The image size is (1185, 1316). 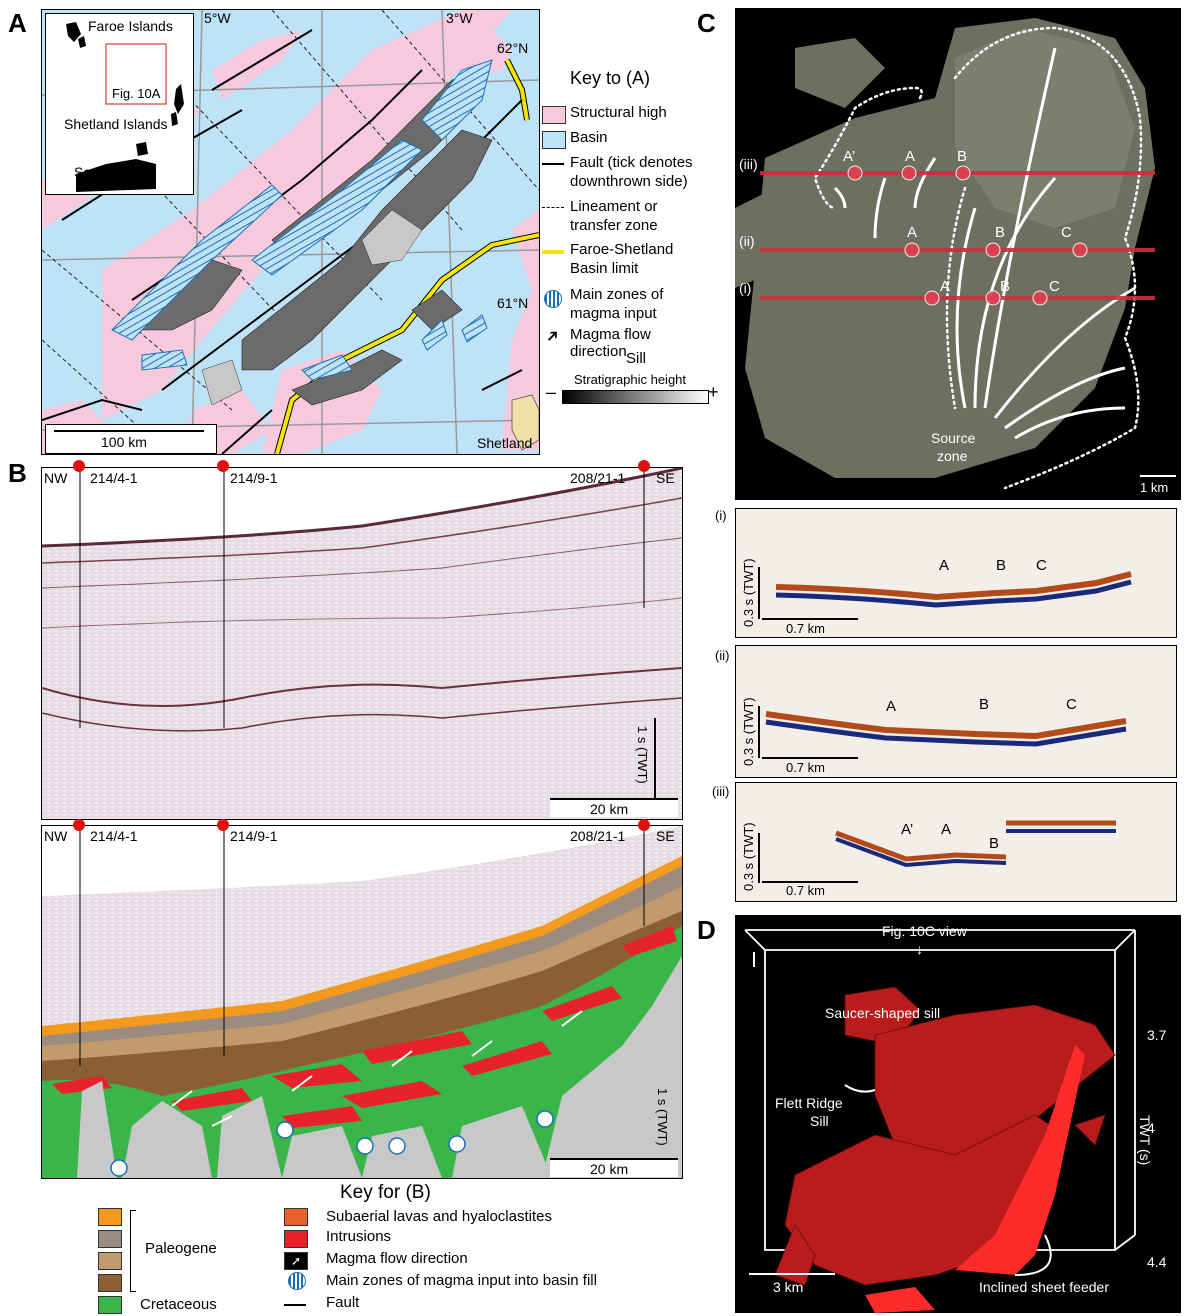 I want to click on key-b-lavas: Subaerial lavas and hyaloclastites, so click(x=439, y=1216).